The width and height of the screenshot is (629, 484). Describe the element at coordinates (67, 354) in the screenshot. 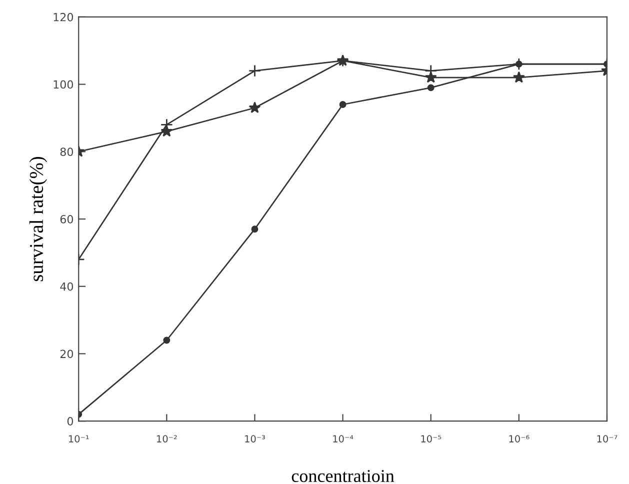

I see `y-tick-label: 20` at that location.